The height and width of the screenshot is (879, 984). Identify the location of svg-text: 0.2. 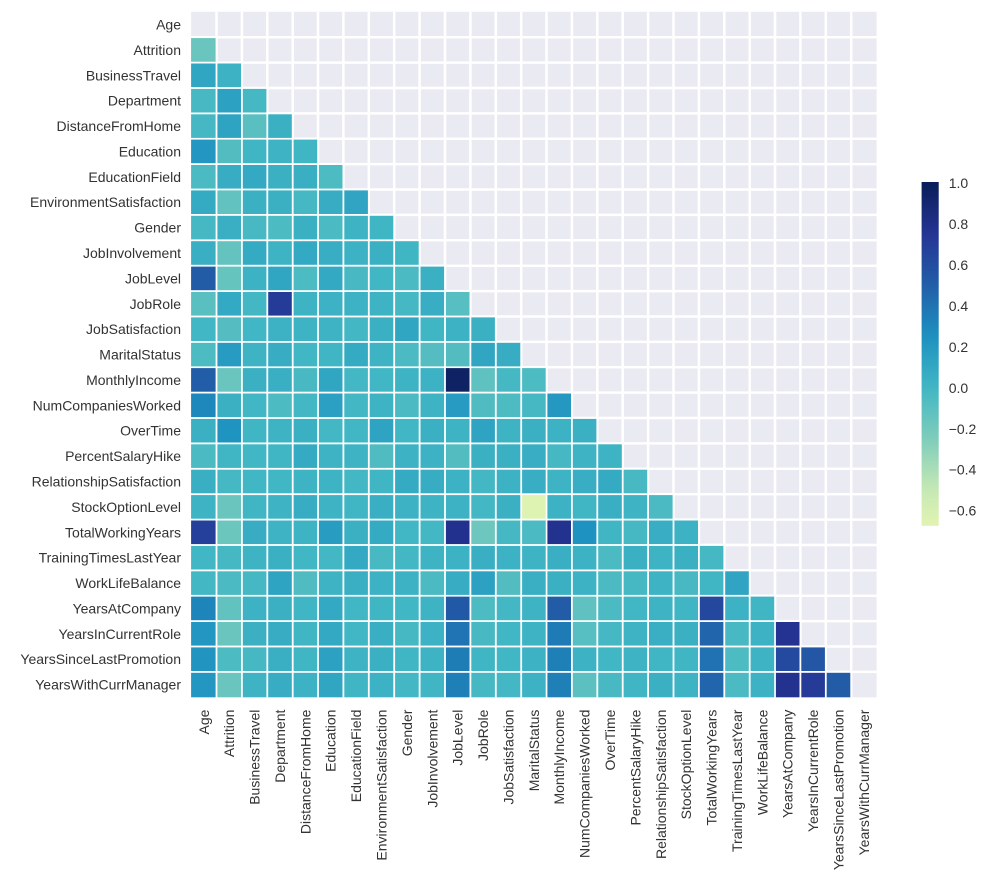
(959, 347).